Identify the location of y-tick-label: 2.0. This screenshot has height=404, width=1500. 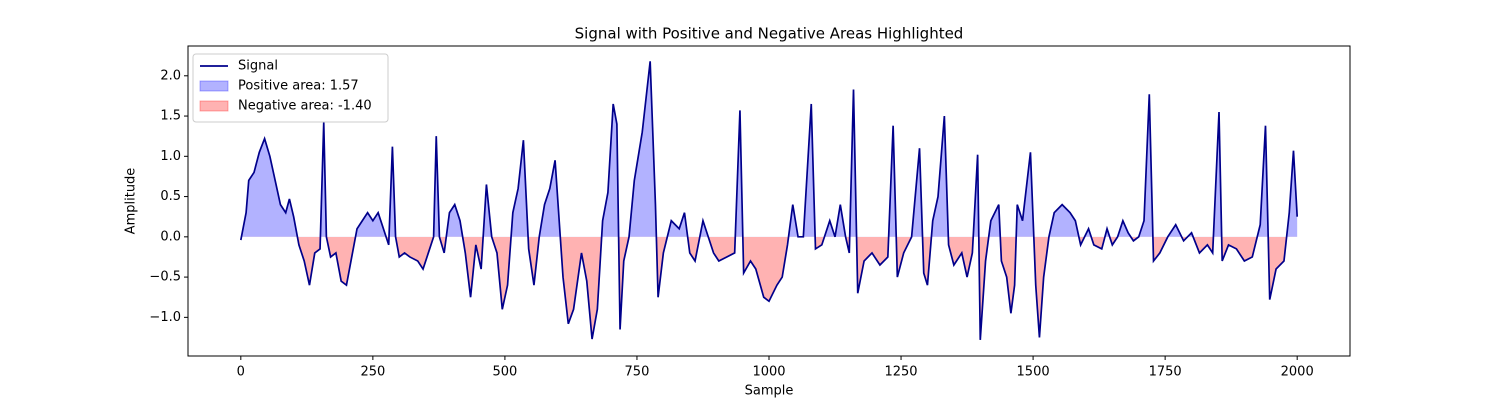
(170, 75).